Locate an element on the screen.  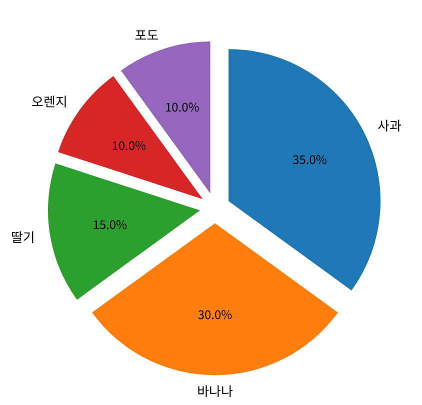
data-label: 15.0% is located at coordinates (110, 225).